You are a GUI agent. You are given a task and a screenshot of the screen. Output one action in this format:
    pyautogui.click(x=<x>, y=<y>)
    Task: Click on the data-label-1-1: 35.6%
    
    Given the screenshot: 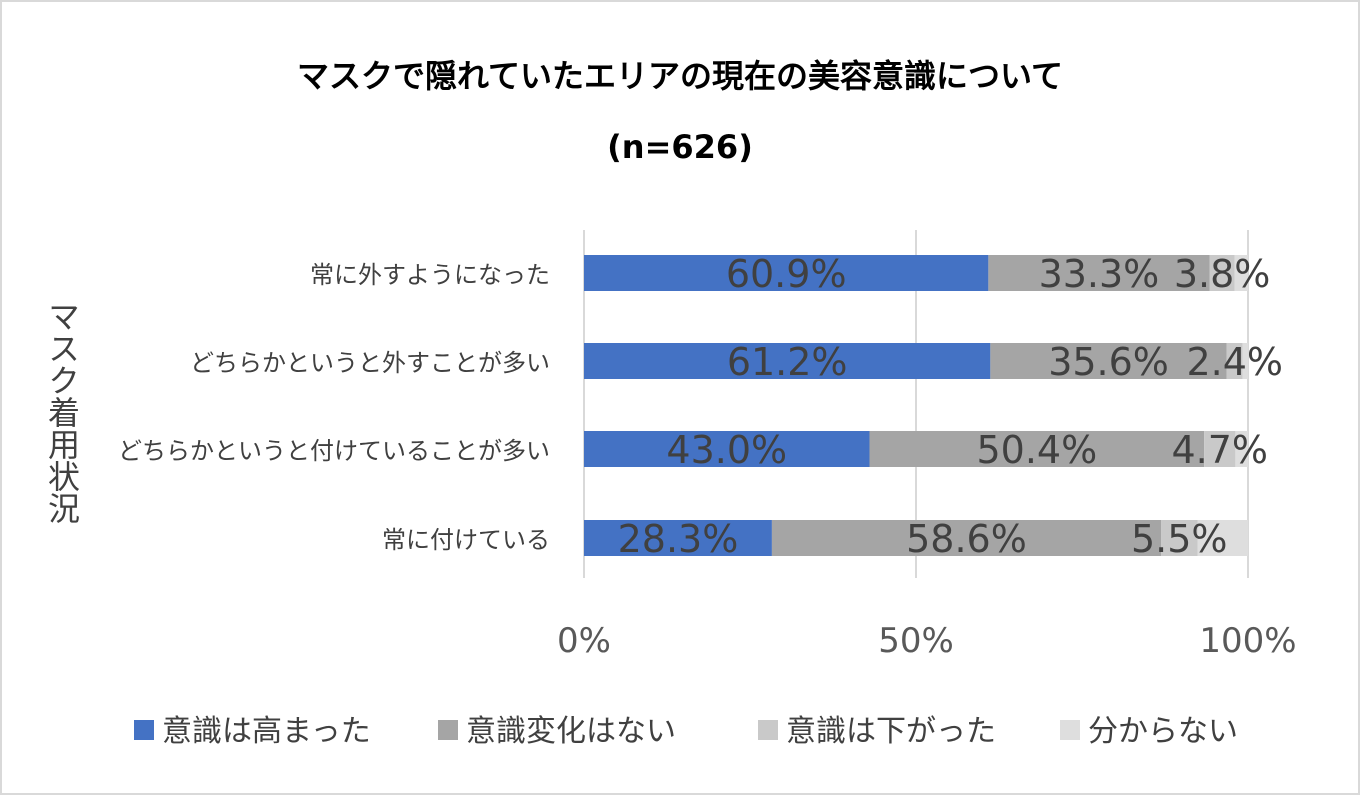 What is the action you would take?
    pyautogui.click(x=1108, y=362)
    